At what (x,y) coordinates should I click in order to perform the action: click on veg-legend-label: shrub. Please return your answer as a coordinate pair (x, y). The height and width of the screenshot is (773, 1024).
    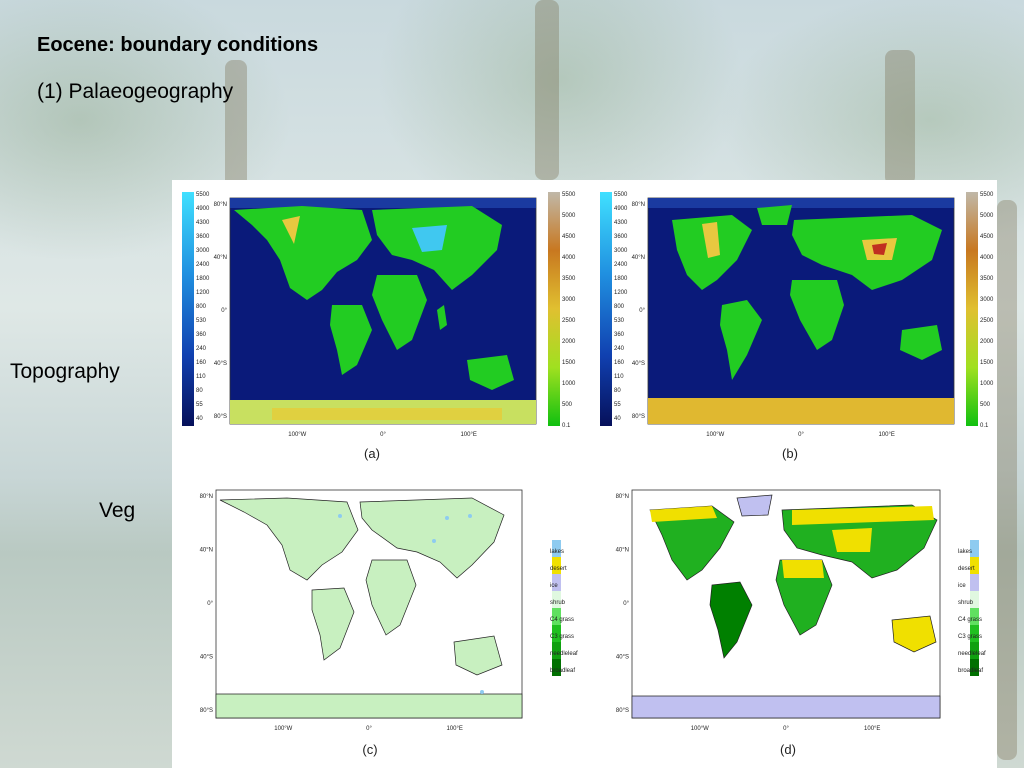
    Looking at the image, I should click on (966, 603).